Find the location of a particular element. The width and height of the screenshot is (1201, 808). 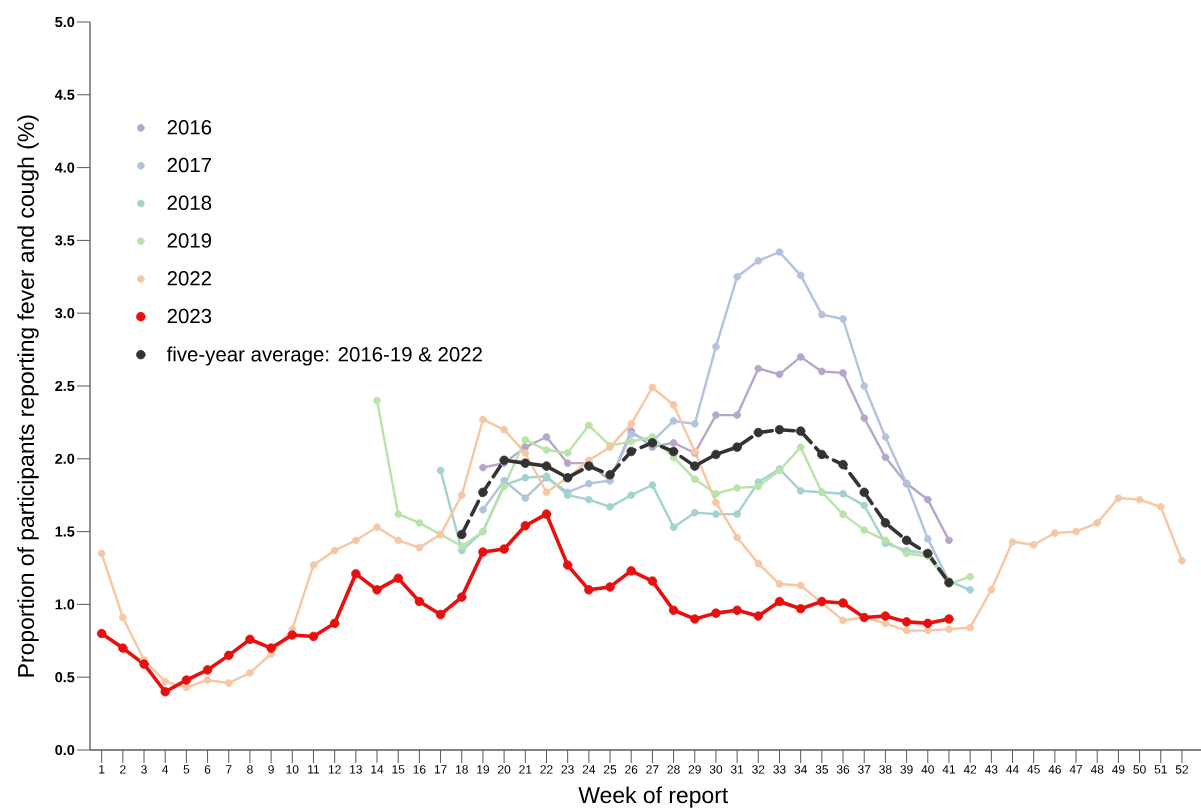

legend-label: 2019 is located at coordinates (189, 240).